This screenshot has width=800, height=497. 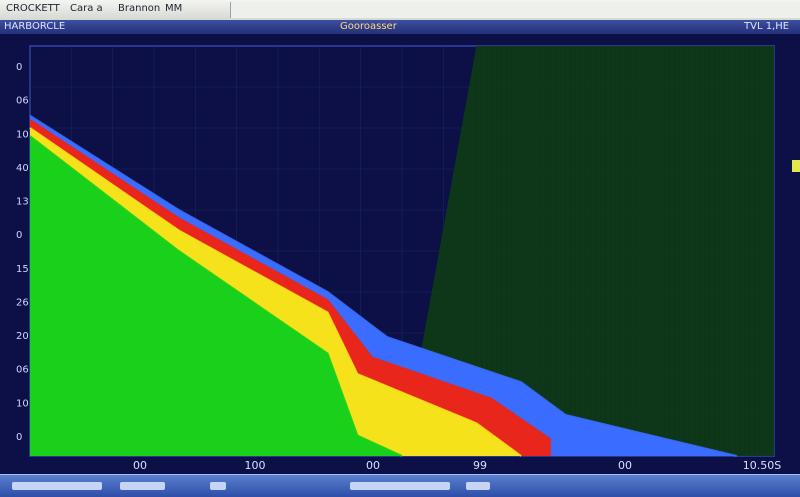 I want to click on status-bar, so click(x=400, y=485).